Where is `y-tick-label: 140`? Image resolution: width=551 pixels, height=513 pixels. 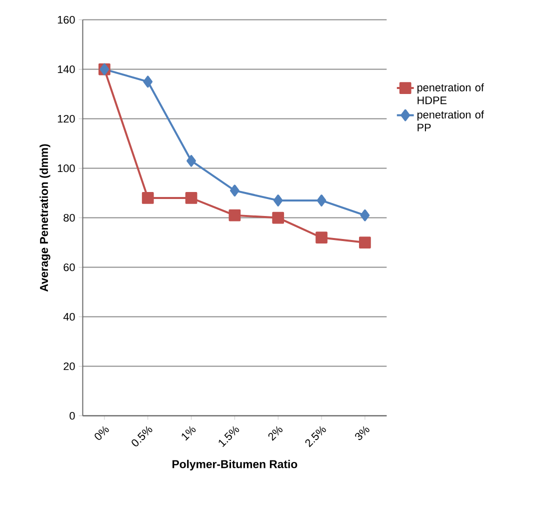
y-tick-label: 140 is located at coordinates (66, 70).